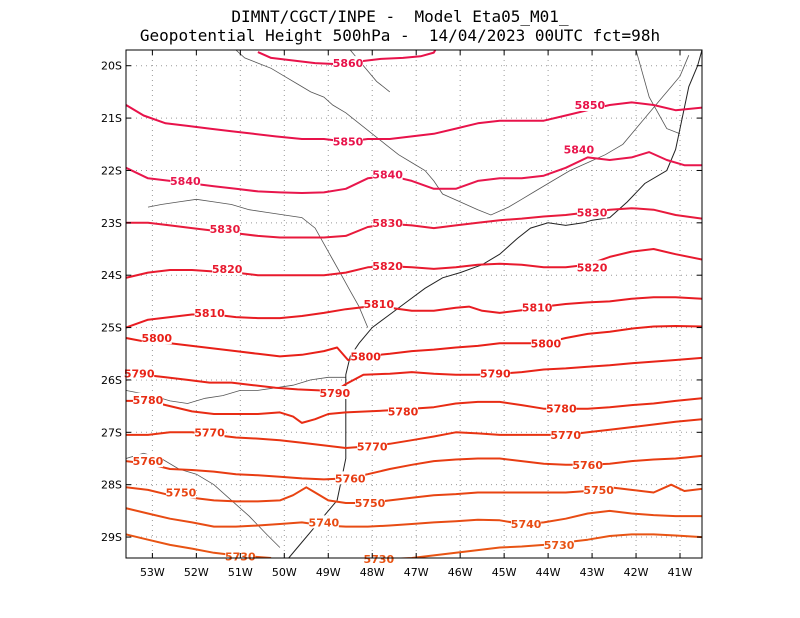 The width and height of the screenshot is (800, 618). What do you see at coordinates (152, 572) in the screenshot?
I see `x-tick-label: 53W` at bounding box center [152, 572].